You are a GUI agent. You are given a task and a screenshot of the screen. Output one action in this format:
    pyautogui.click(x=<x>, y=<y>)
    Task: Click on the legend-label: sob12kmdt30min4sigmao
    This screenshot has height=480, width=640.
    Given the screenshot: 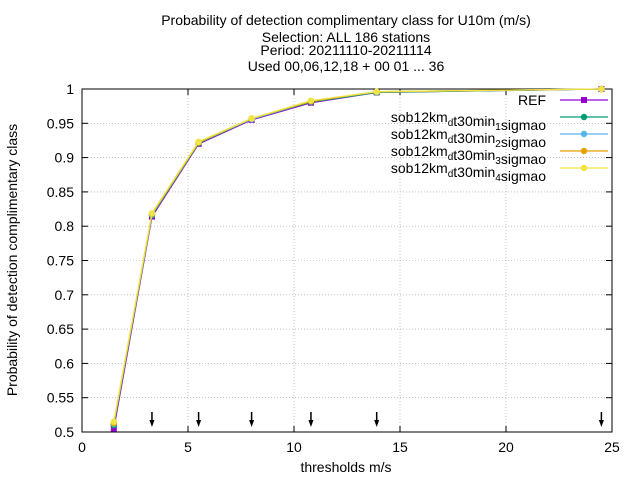 What is the action you would take?
    pyautogui.click(x=468, y=172)
    